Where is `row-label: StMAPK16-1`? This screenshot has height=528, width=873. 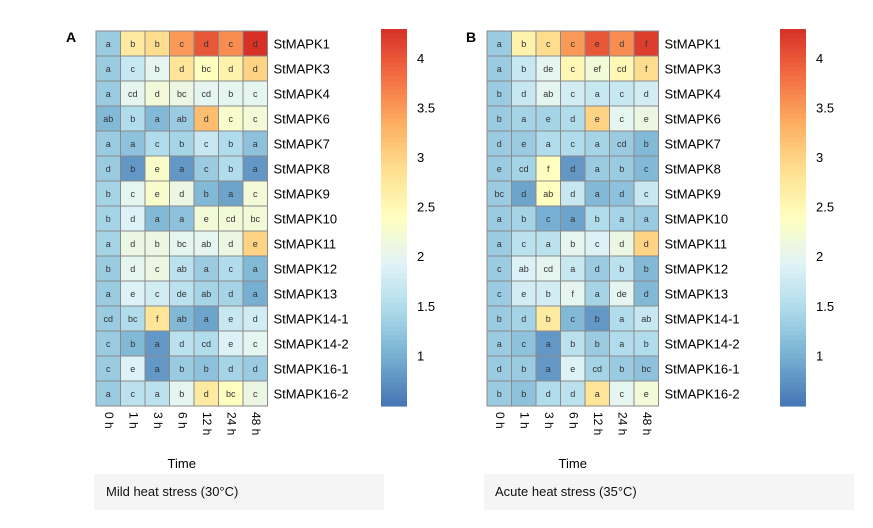 row-label: StMAPK16-1 is located at coordinates (311, 369).